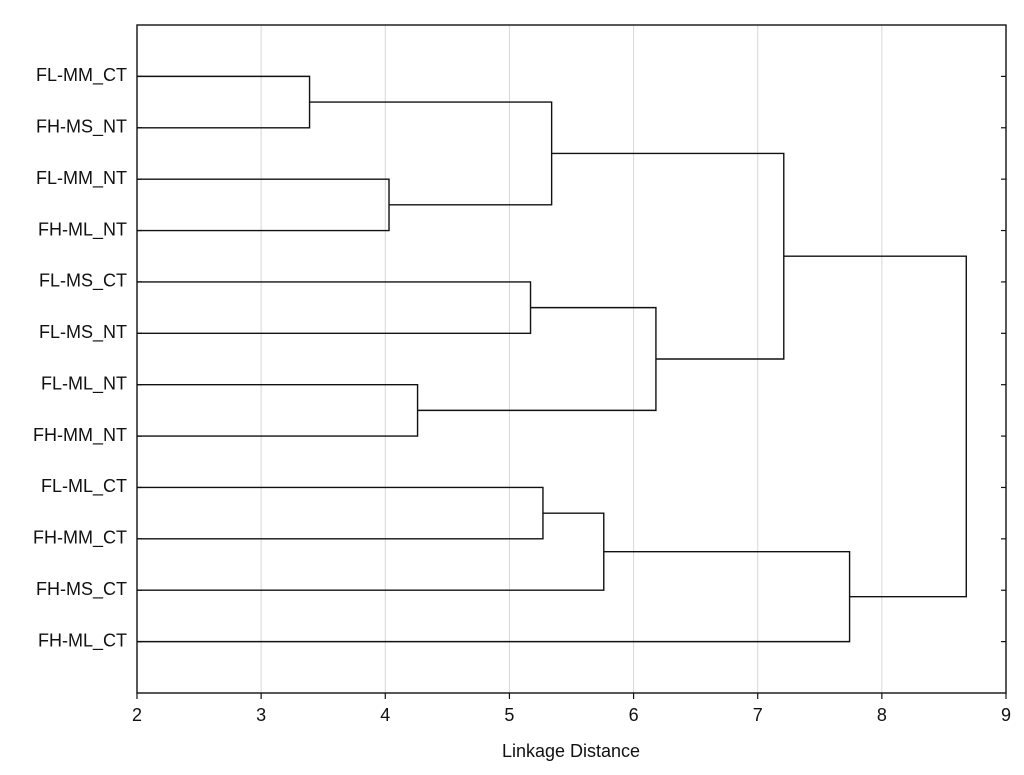 Image resolution: width=1024 pixels, height=775 pixels. I want to click on leaf-label: FL-MS_CT, so click(83, 281).